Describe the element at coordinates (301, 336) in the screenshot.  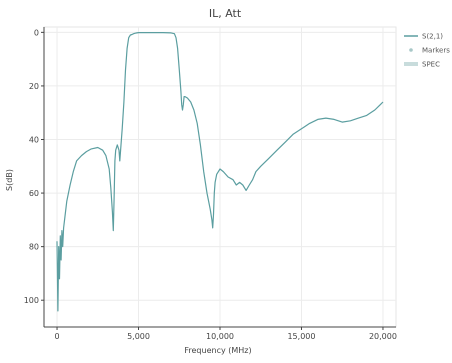
I see `x-tick-label: 15,000` at that location.